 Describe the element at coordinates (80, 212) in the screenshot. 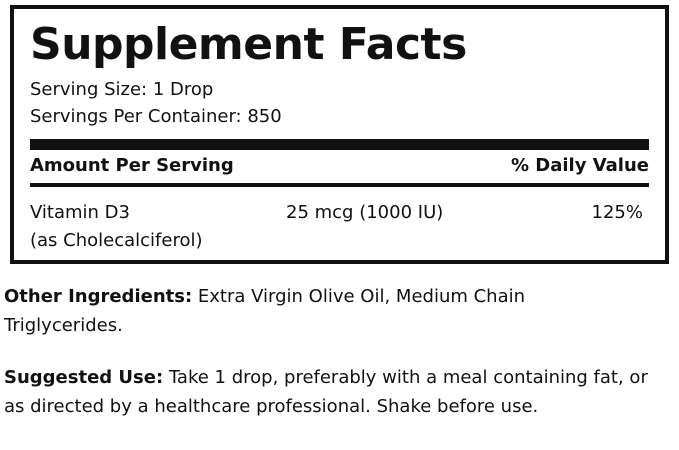

I see `nutrient-name: Vitamin D3` at that location.